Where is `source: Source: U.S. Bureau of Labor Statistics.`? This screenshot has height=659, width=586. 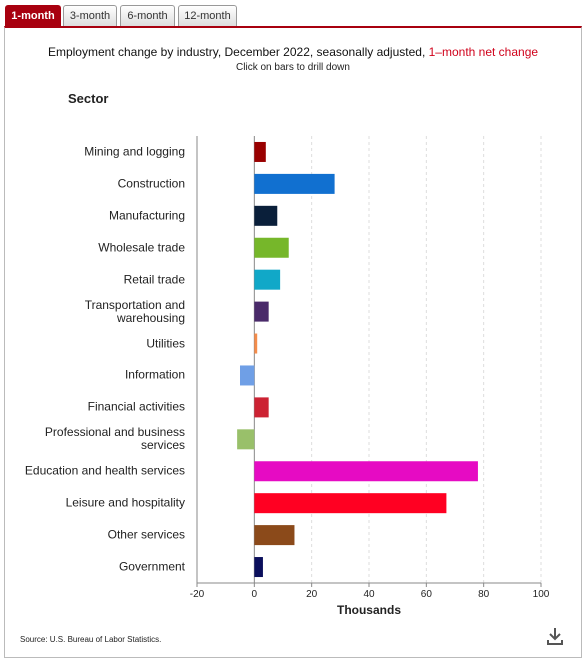 source: Source: U.S. Bureau of Labor Statistics. is located at coordinates (91, 639).